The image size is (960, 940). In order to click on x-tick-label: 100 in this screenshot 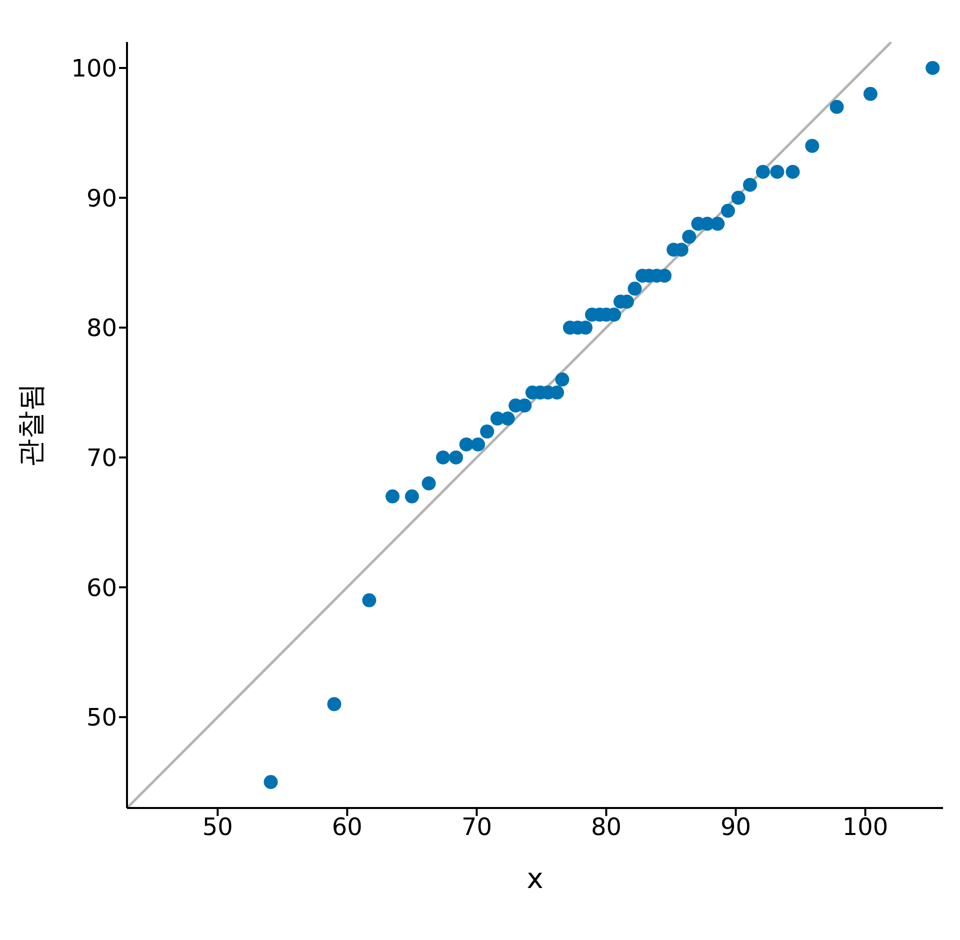, I will do `click(865, 827)`.